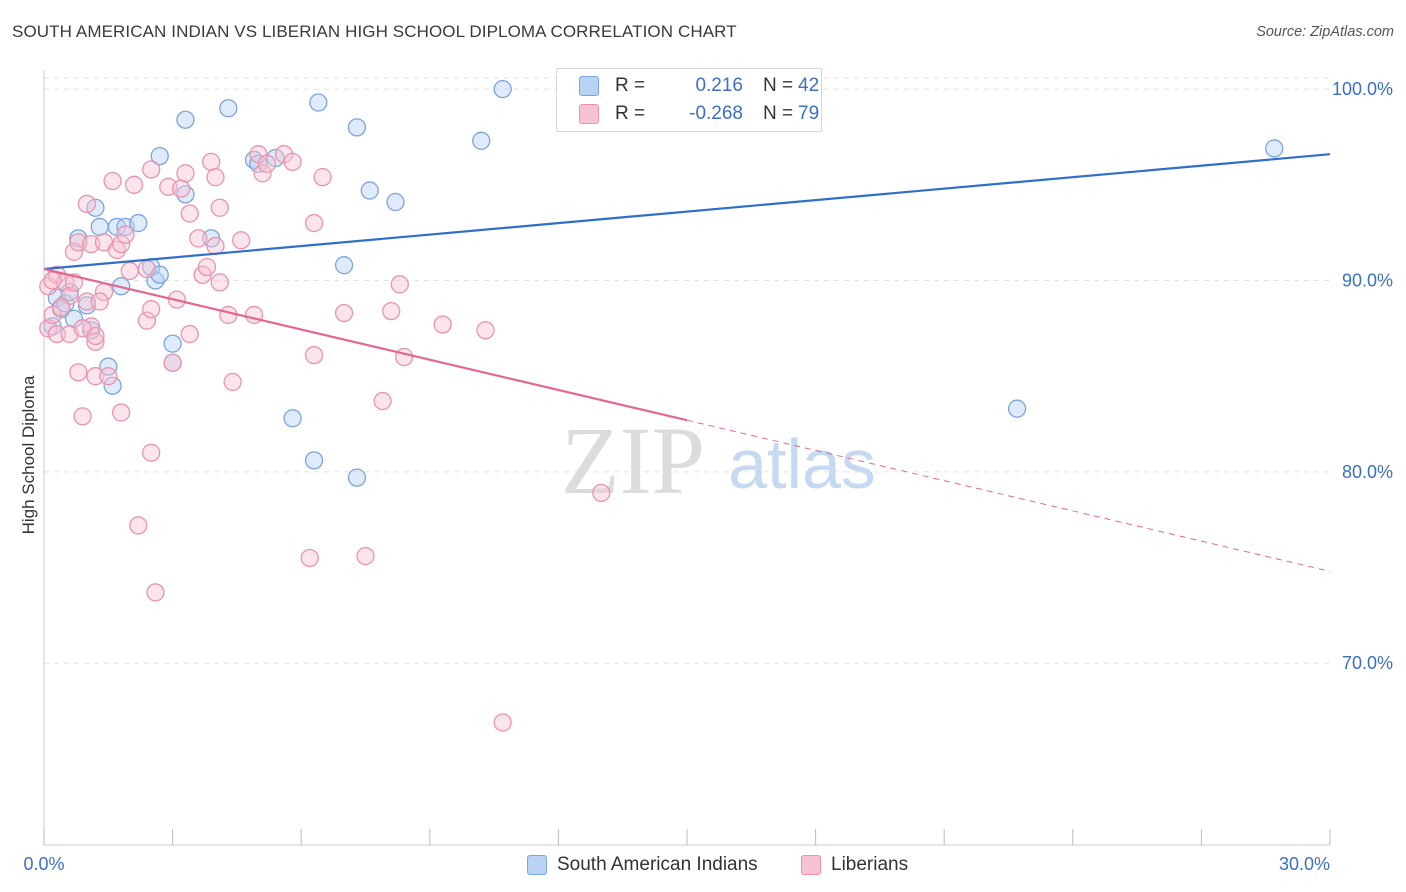 The width and height of the screenshot is (1406, 892). I want to click on legend-label: South American Indians, so click(657, 864).